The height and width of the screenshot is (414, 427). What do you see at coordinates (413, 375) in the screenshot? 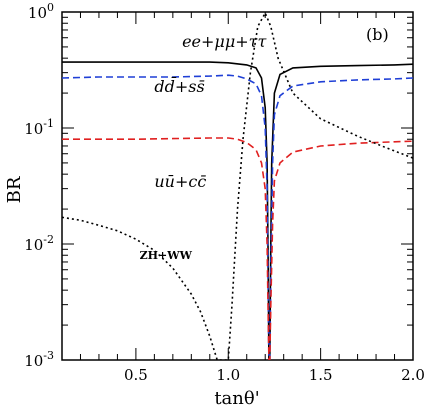
I see `x-tick-label: 2.0` at bounding box center [413, 375].